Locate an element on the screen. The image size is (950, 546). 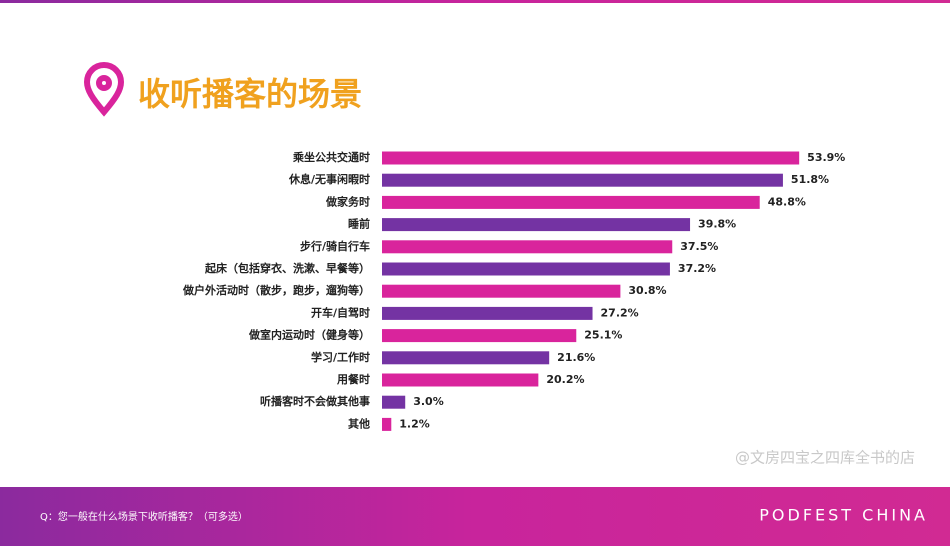
value-label: 39.8% is located at coordinates (717, 224).